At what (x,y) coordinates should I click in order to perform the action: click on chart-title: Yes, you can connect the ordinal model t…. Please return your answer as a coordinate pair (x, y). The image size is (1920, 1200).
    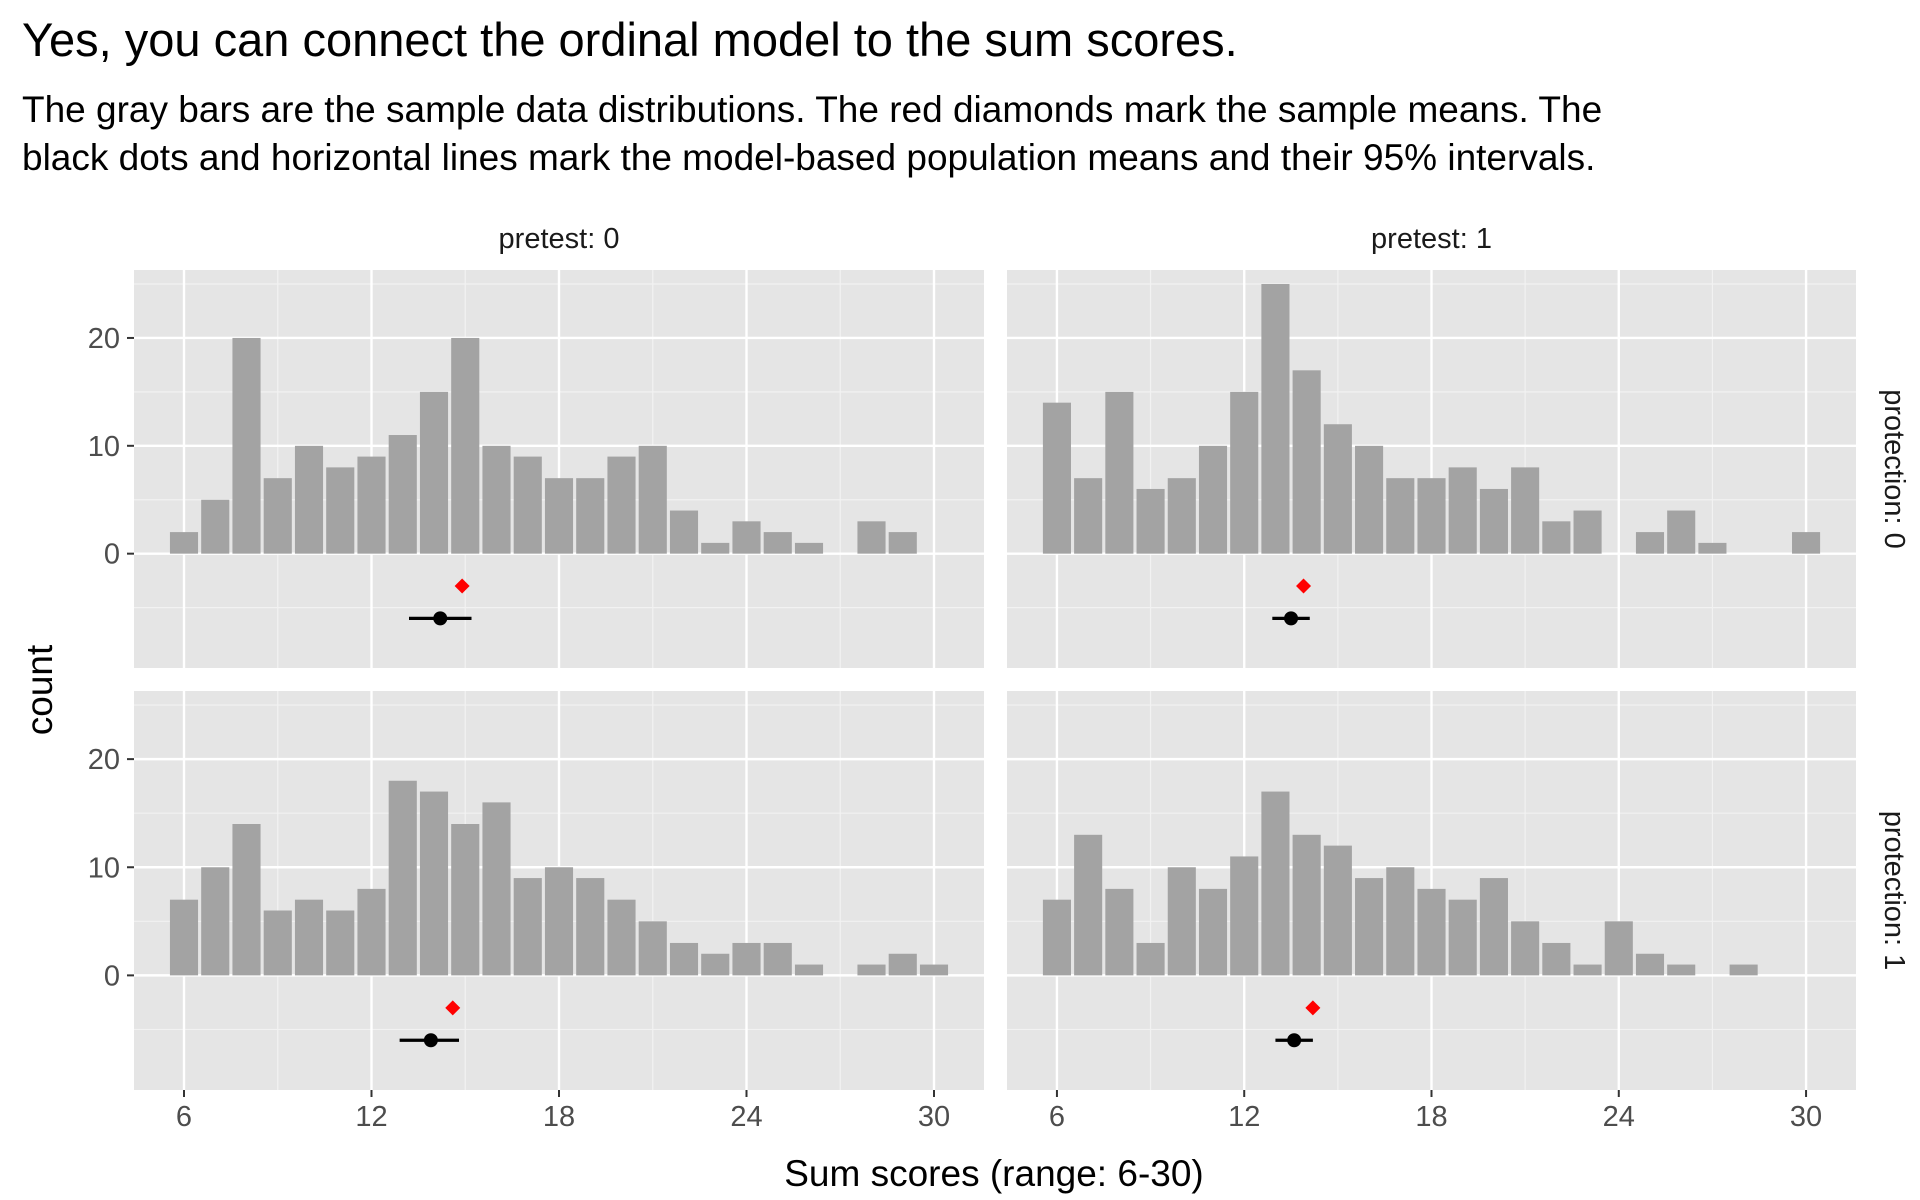
    Looking at the image, I should click on (630, 39).